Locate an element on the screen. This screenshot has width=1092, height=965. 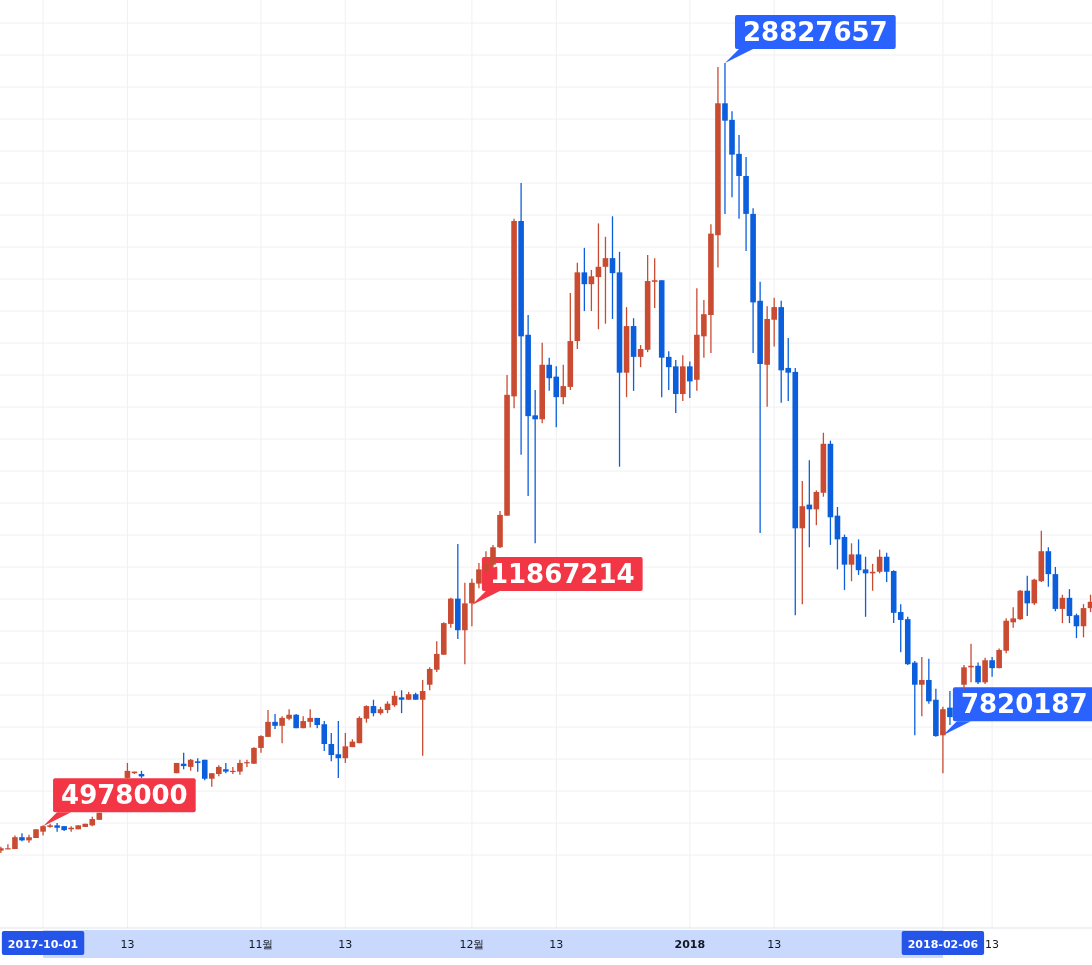
x-tick-label: 11월 is located at coordinates (261, 944).